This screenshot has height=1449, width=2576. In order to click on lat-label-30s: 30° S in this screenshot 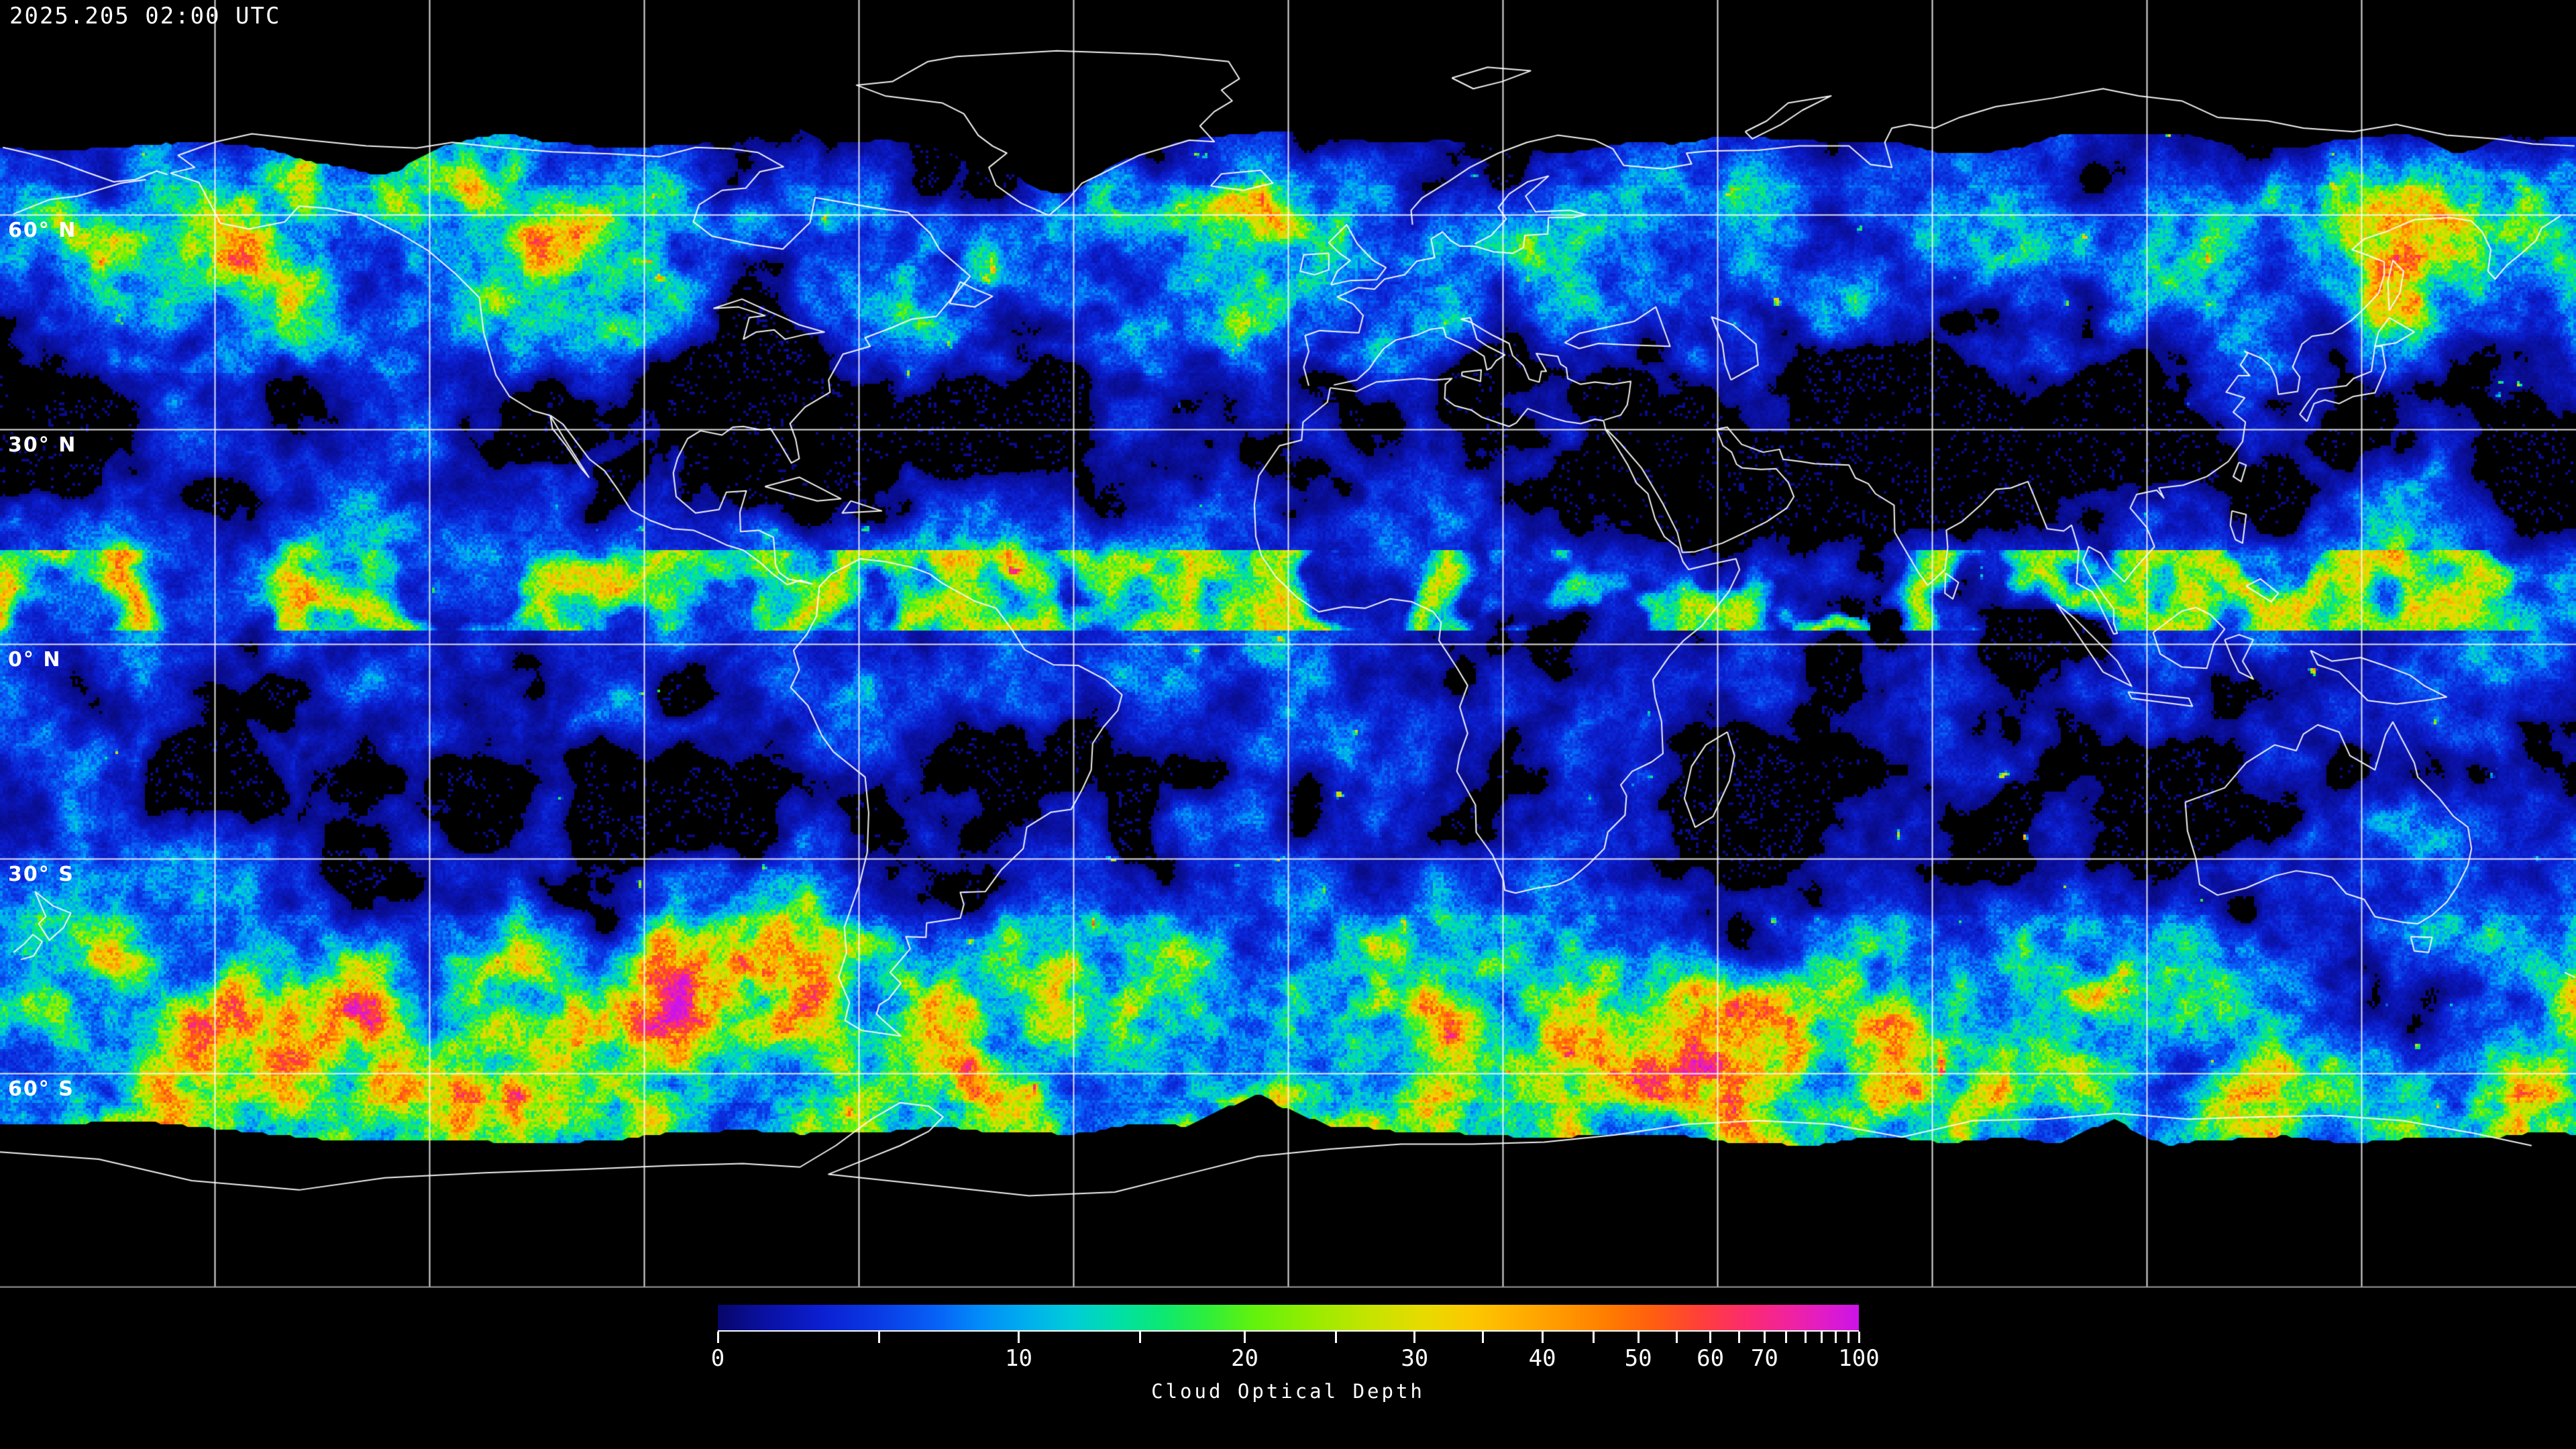, I will do `click(41, 874)`.